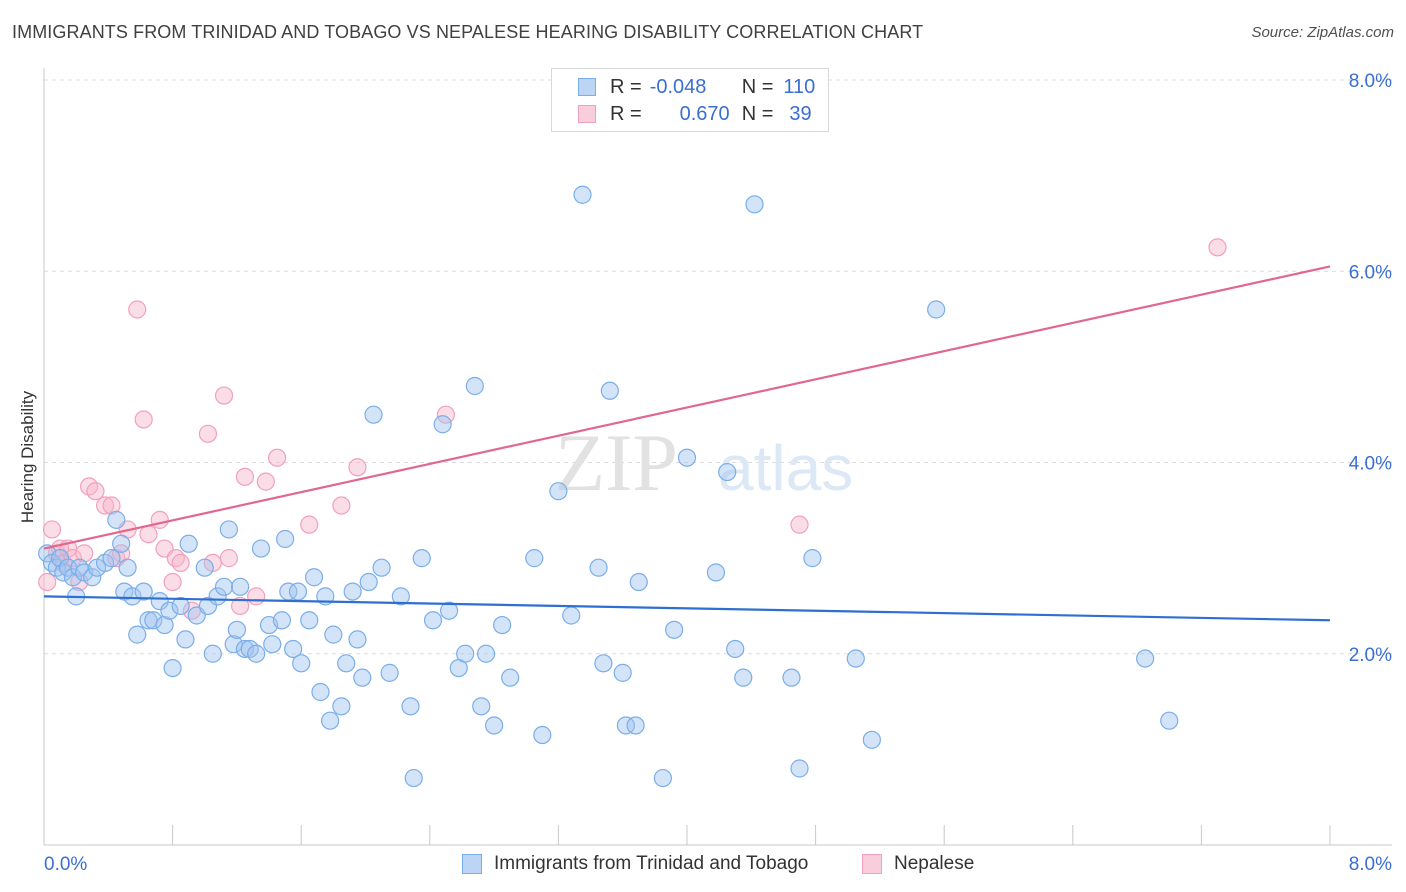 Image resolution: width=1406 pixels, height=892 pixels. I want to click on x-tick-label: 8.0%, so click(1370, 864).